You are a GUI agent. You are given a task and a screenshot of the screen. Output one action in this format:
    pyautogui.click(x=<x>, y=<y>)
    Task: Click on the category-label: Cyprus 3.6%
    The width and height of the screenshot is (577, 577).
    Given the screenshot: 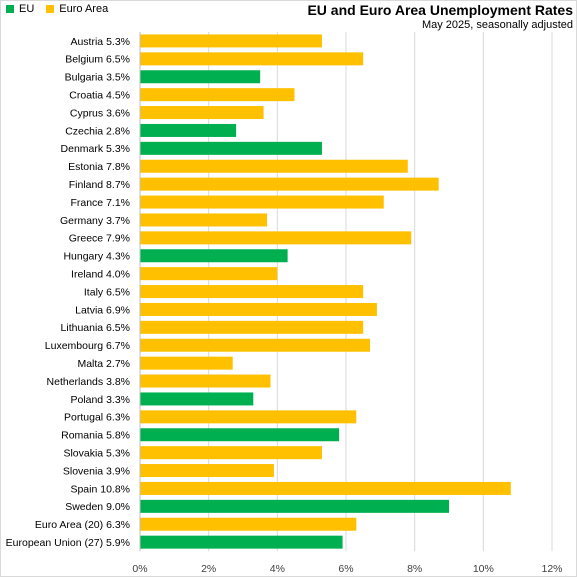 What is the action you would take?
    pyautogui.click(x=100, y=113)
    